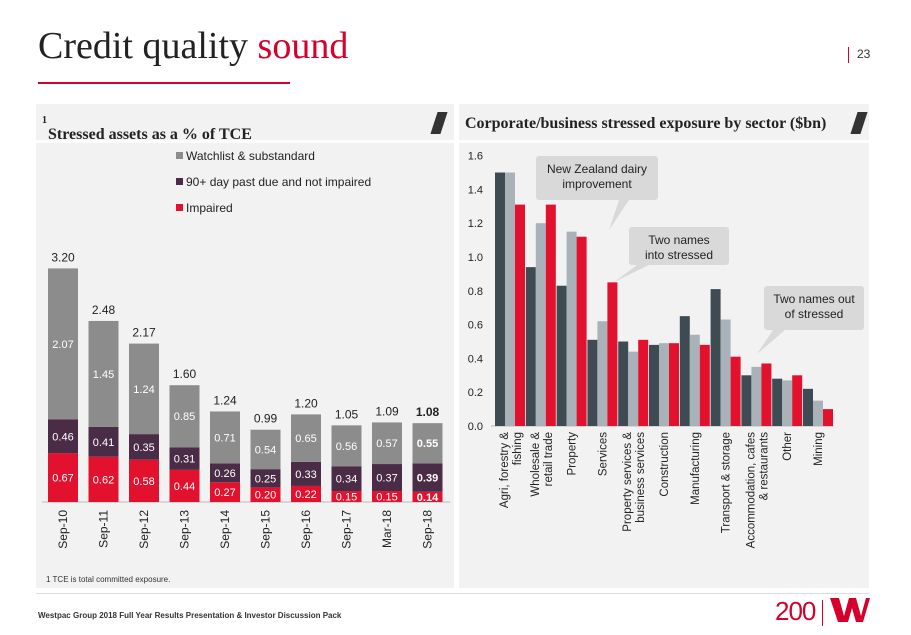 The width and height of the screenshot is (911, 635). I want to click on y-tick-label: 1.2, so click(475, 224).